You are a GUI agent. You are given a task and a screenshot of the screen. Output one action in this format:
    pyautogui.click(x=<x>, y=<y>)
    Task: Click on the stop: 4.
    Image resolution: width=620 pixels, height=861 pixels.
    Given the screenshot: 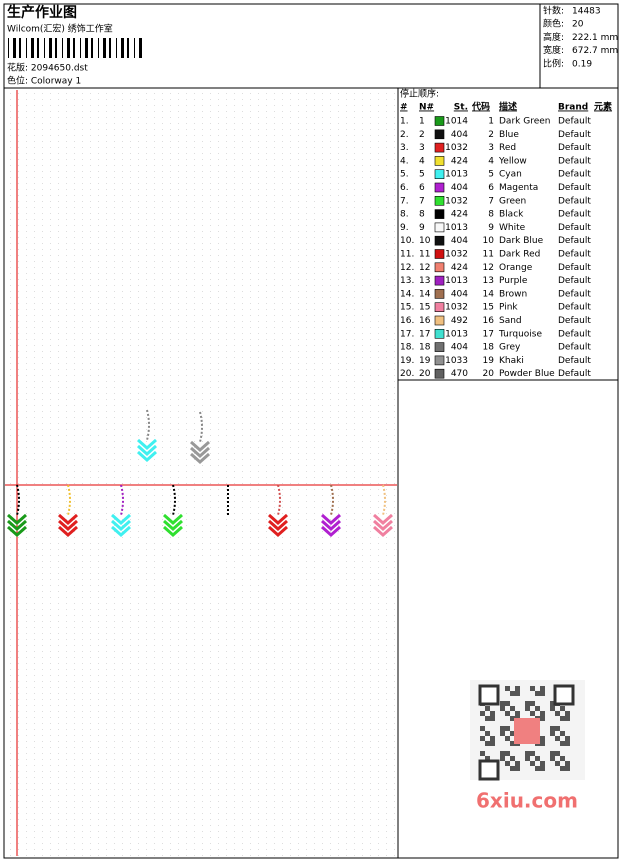 What is the action you would take?
    pyautogui.click(x=404, y=161)
    